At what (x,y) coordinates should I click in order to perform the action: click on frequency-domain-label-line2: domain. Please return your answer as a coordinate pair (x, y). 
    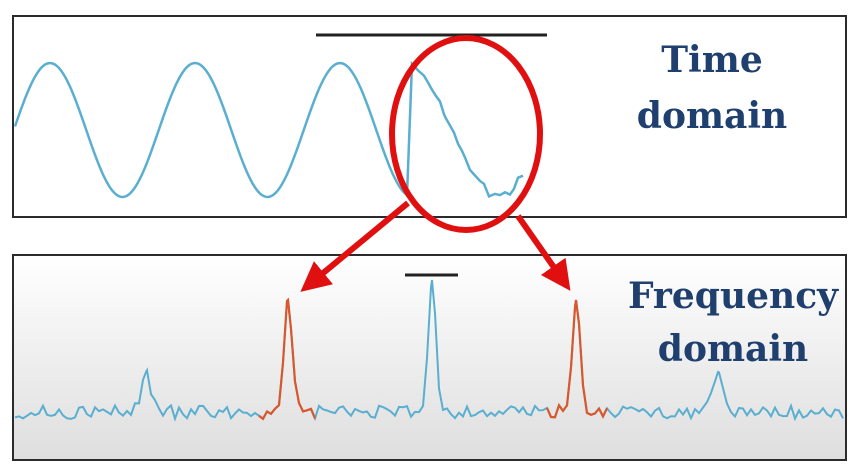
    Looking at the image, I should click on (733, 349).